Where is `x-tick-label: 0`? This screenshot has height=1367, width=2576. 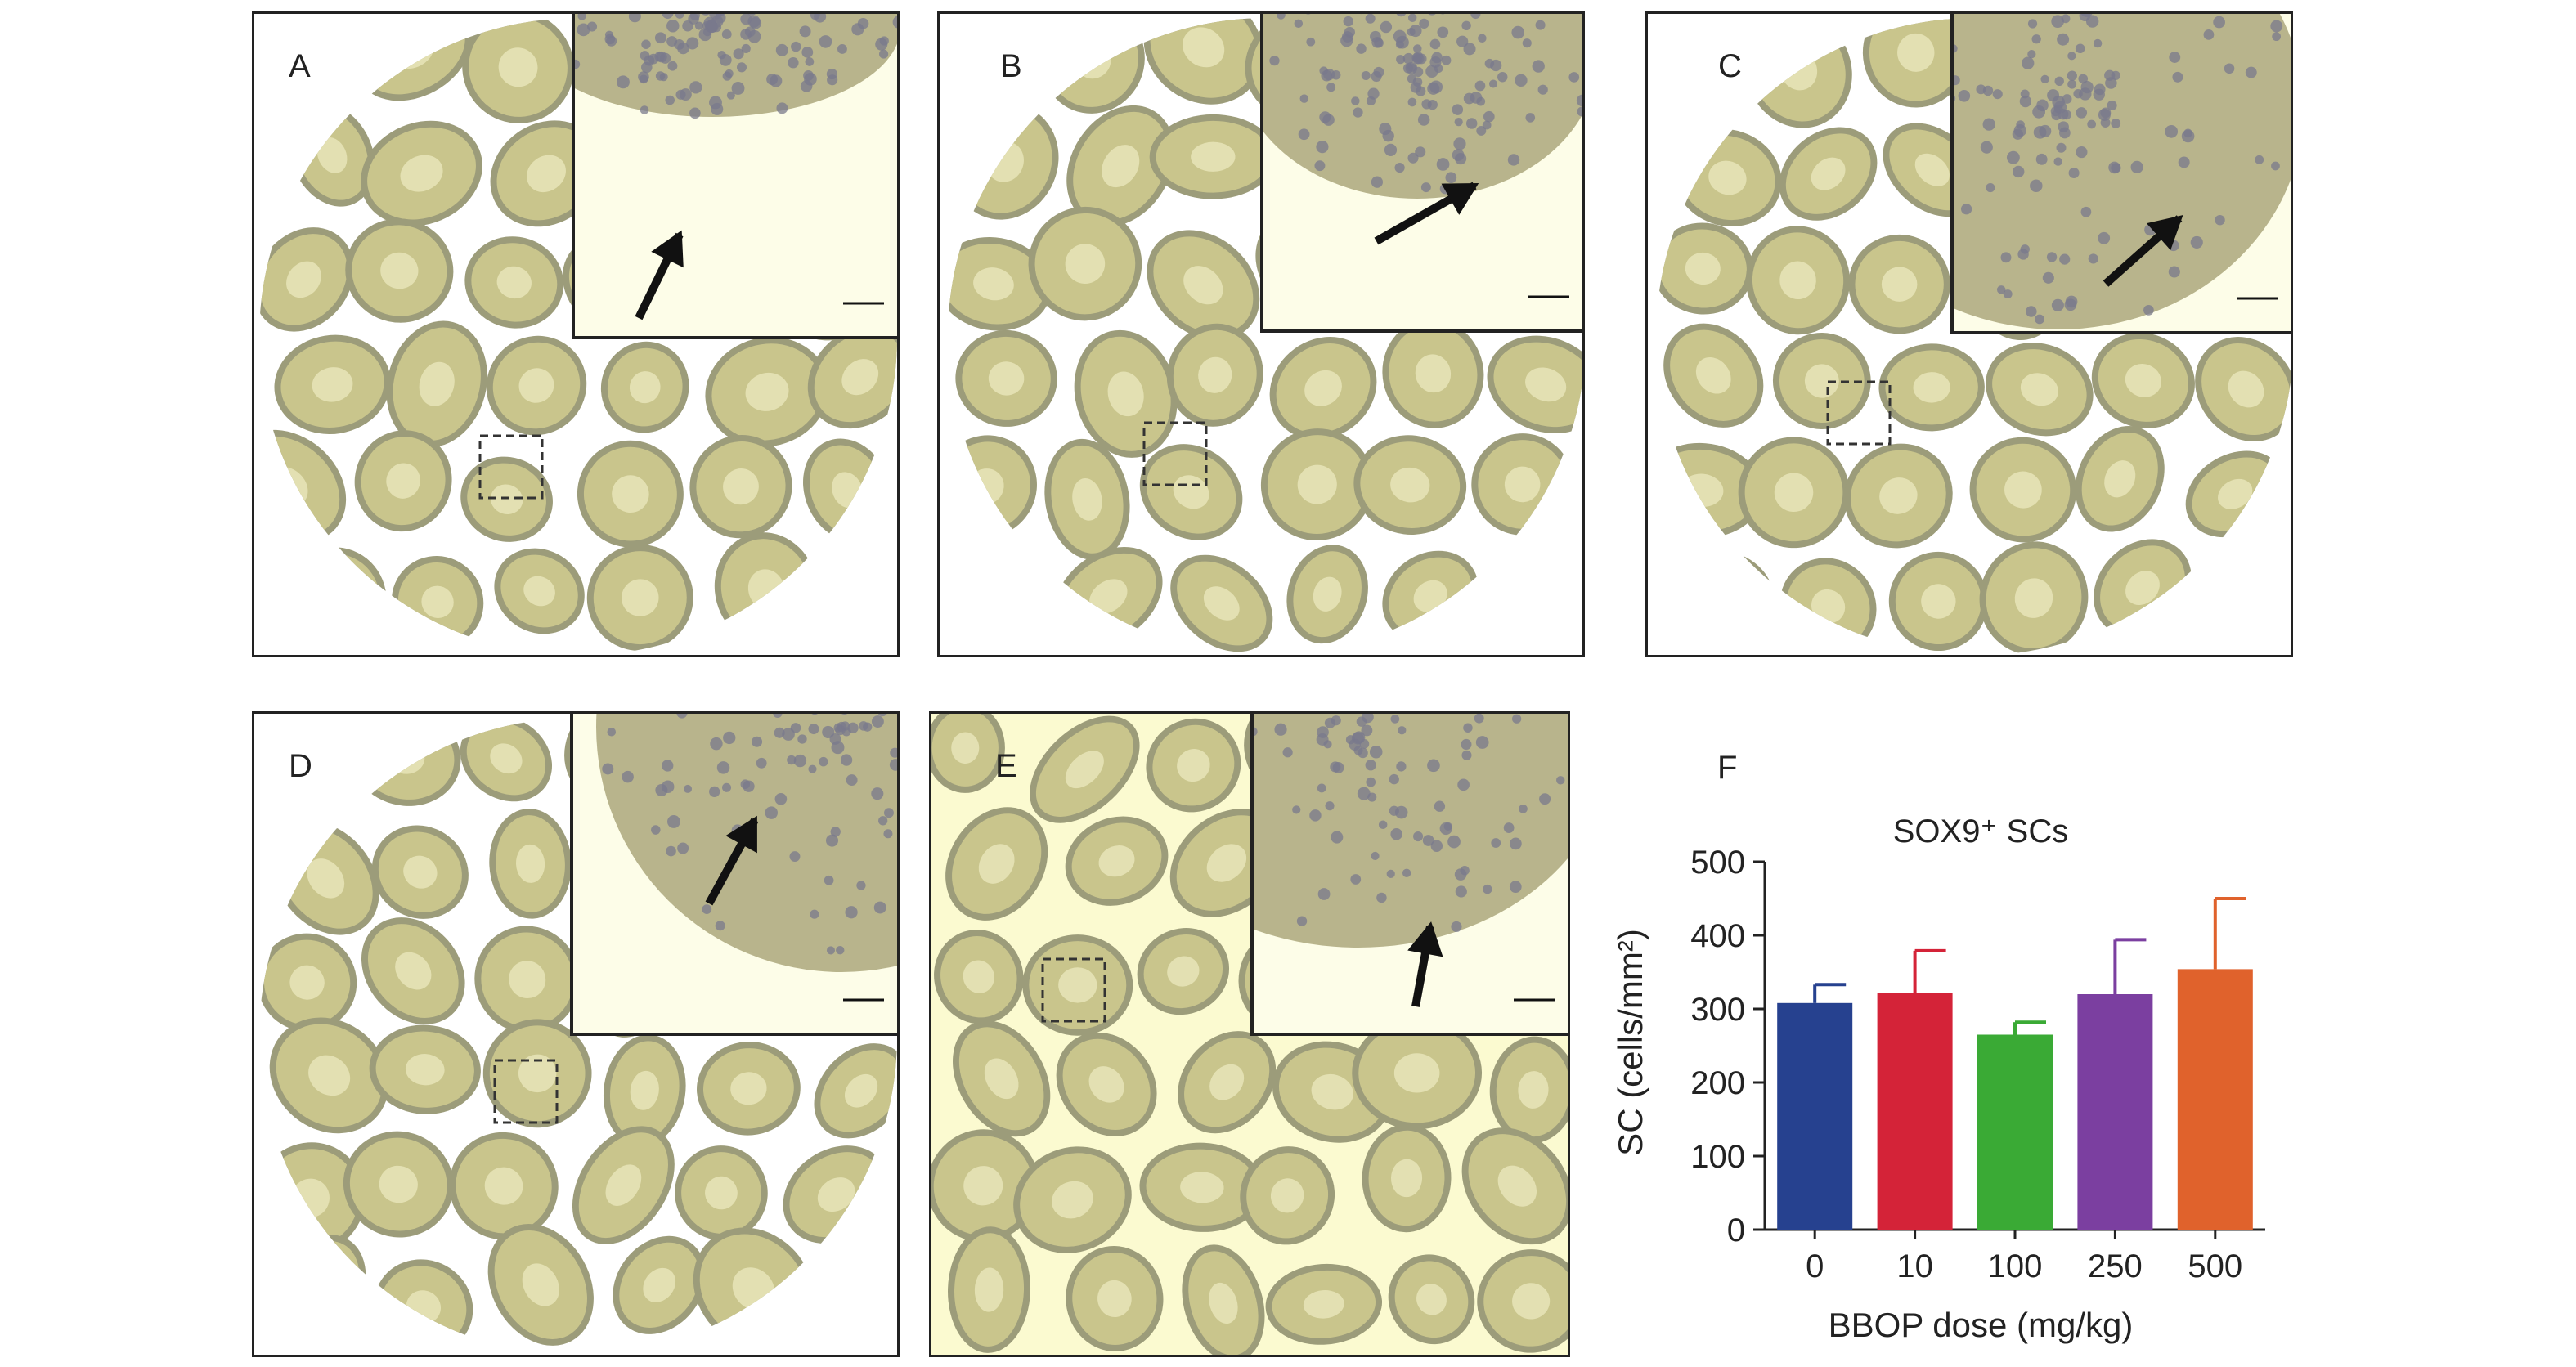
x-tick-label: 0 is located at coordinates (1815, 1266).